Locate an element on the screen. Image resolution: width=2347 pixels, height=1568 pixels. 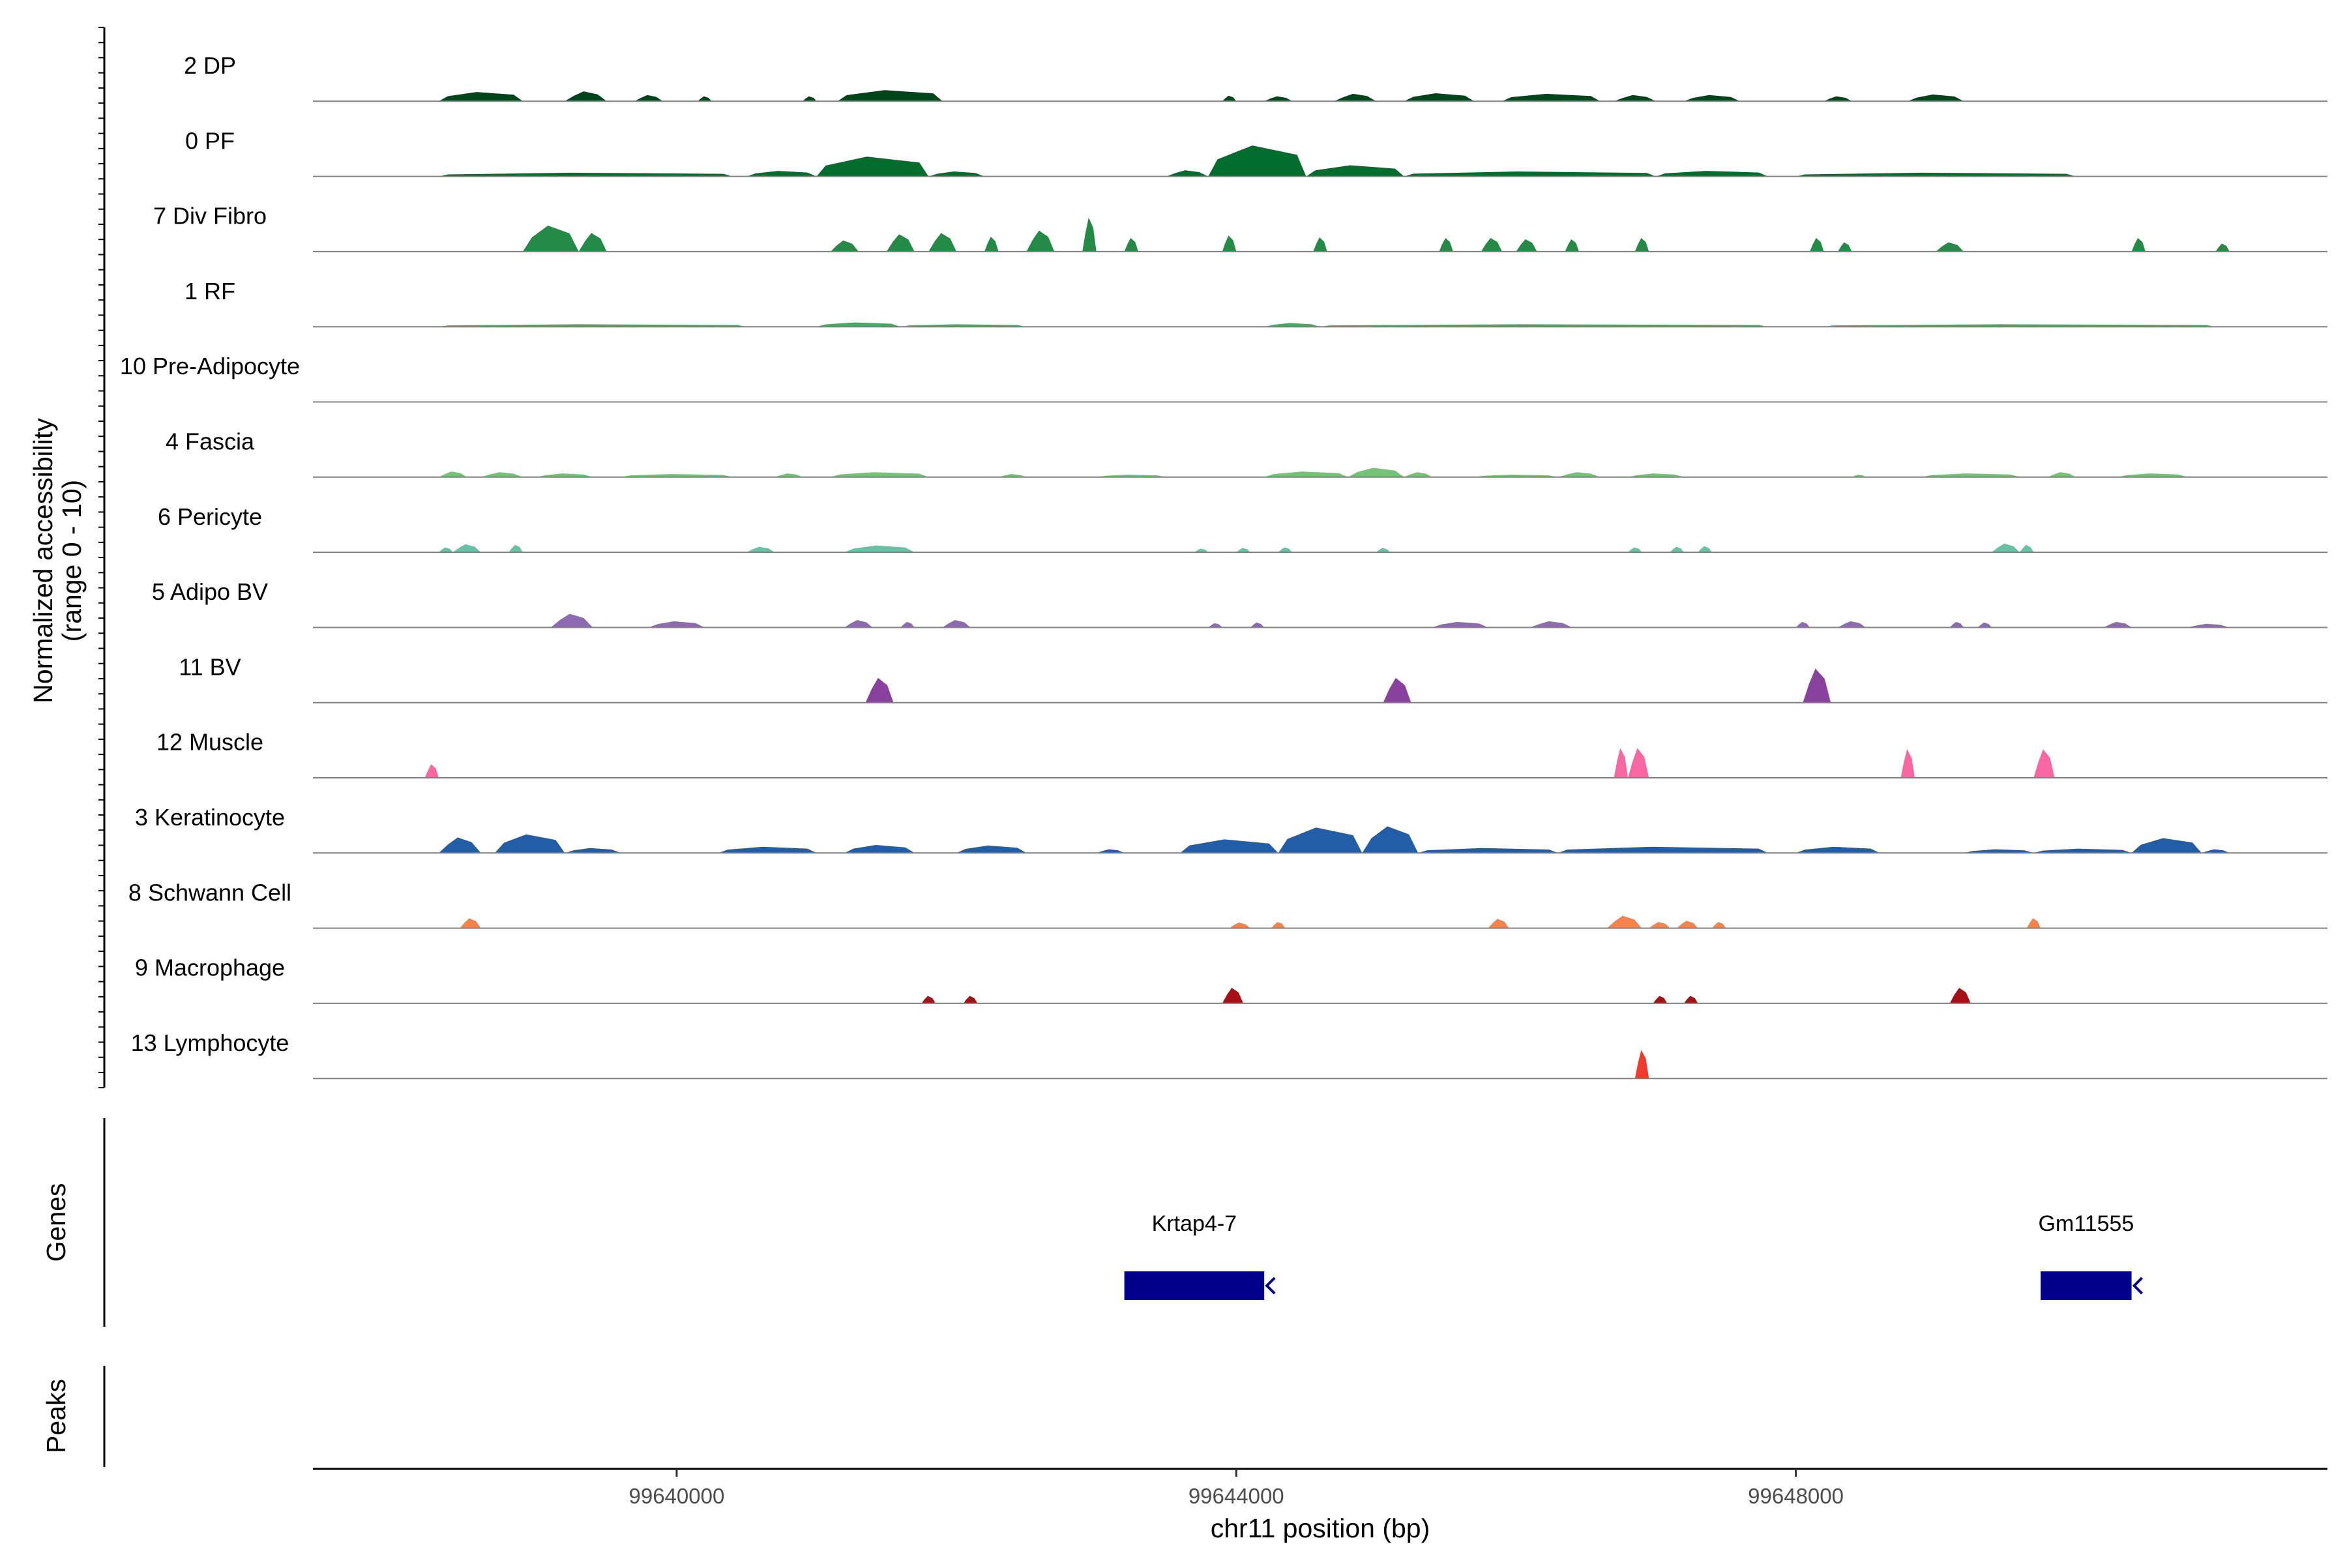
track-label: 13 Lymphocyte is located at coordinates (210, 1043).